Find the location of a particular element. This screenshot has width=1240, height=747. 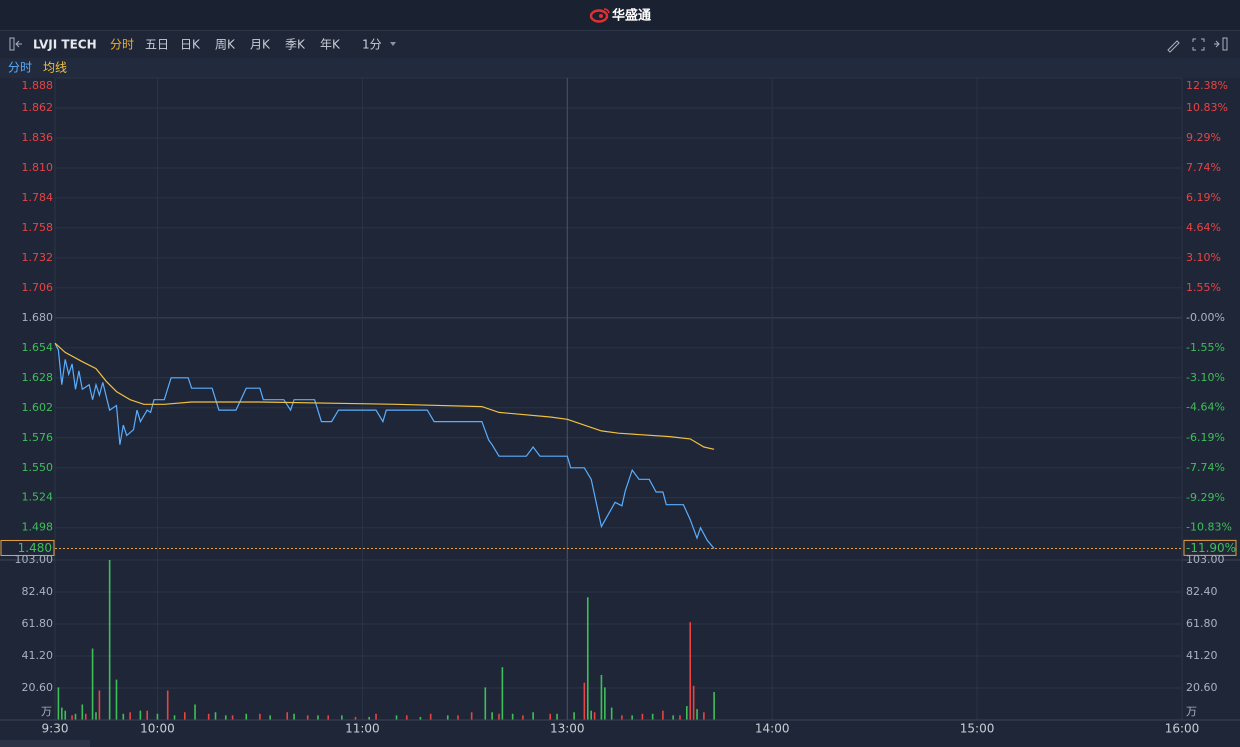

y2-tick-label: 9.29% is located at coordinates (1203, 137).